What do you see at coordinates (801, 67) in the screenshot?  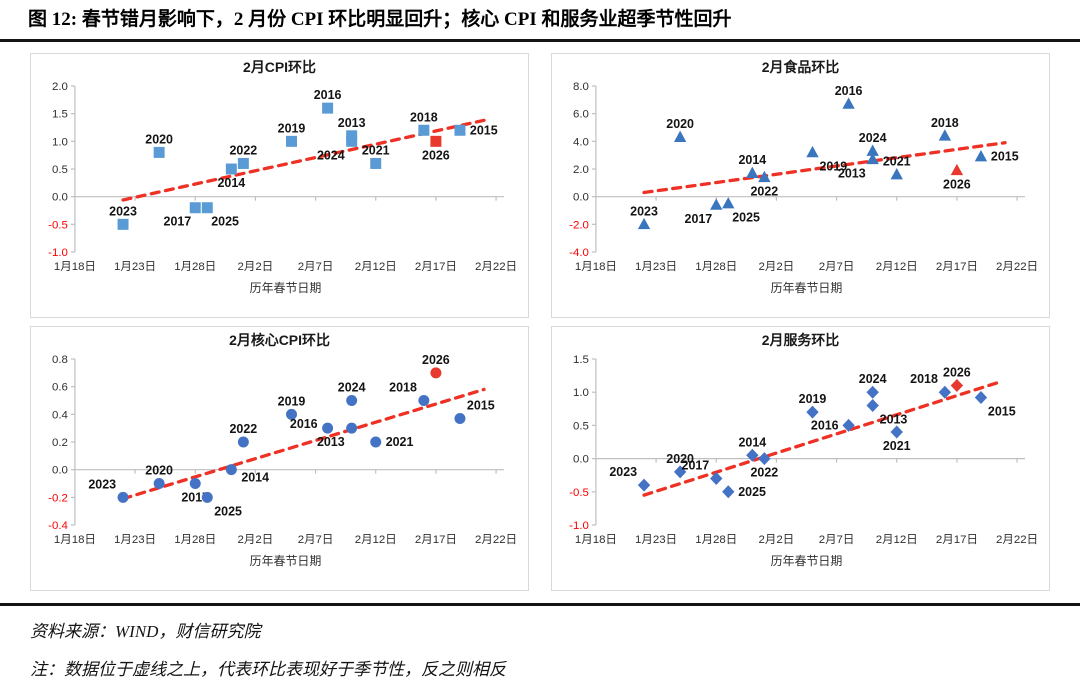 I see `chart-title: 2月食品环比` at bounding box center [801, 67].